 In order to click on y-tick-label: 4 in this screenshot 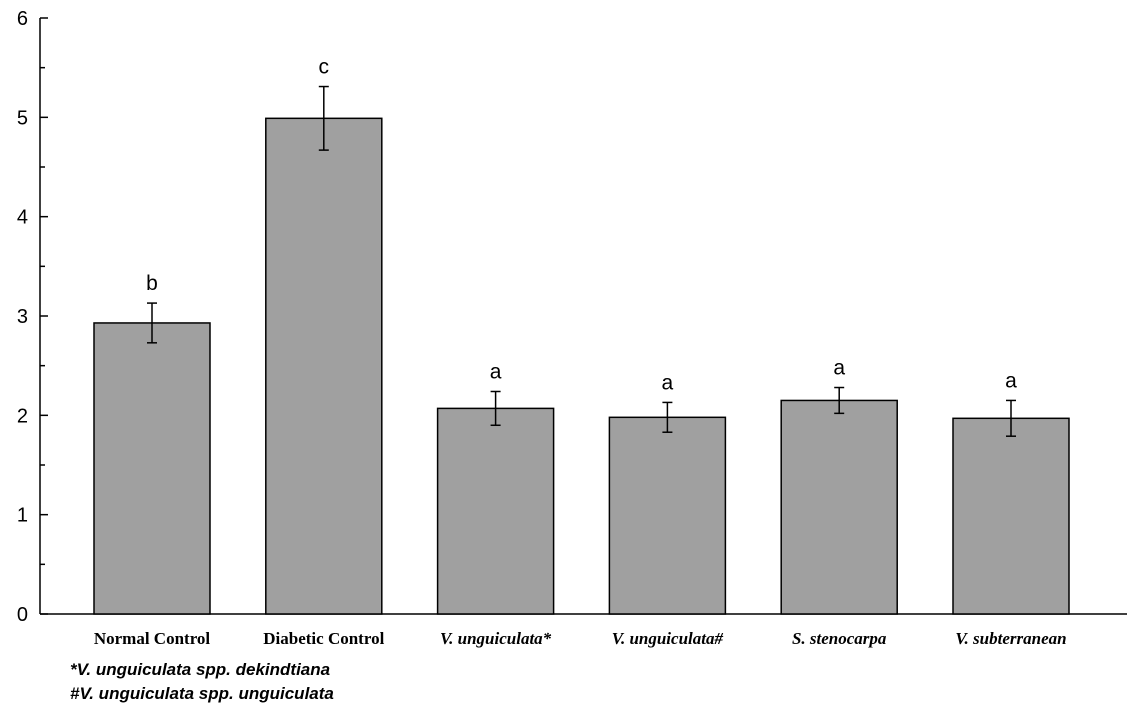, I will do `click(22, 218)`.